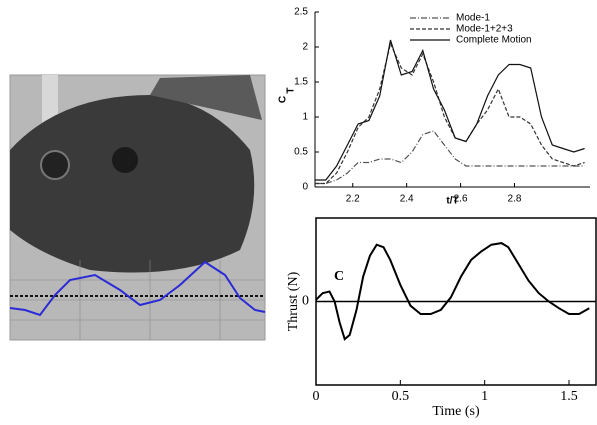 The height and width of the screenshot is (425, 597). Describe the element at coordinates (339, 276) in the screenshot. I see `annotation: C` at that location.